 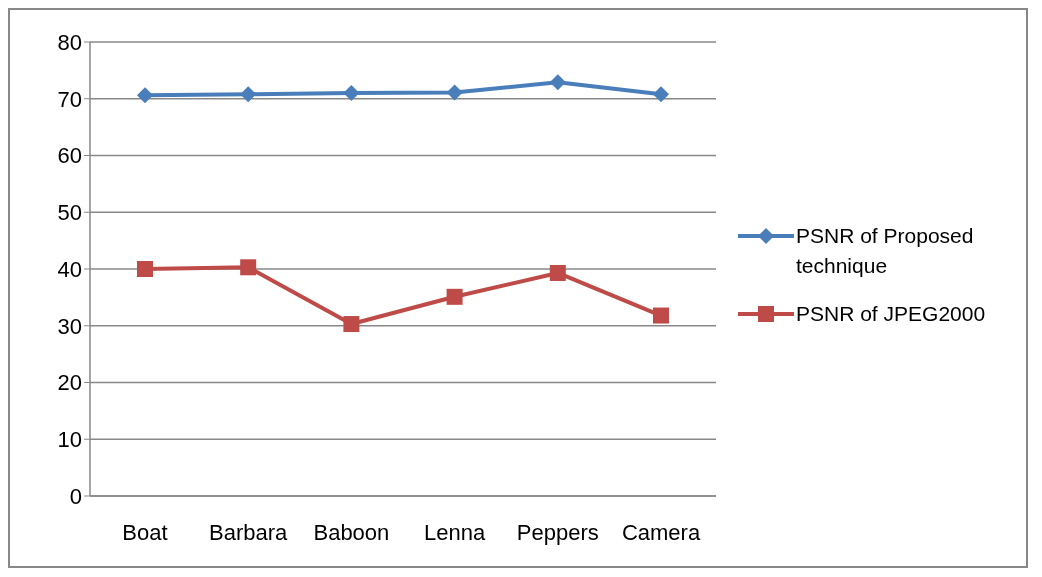 What do you see at coordinates (249, 532) in the screenshot?
I see `x-tick-label: Barbara` at bounding box center [249, 532].